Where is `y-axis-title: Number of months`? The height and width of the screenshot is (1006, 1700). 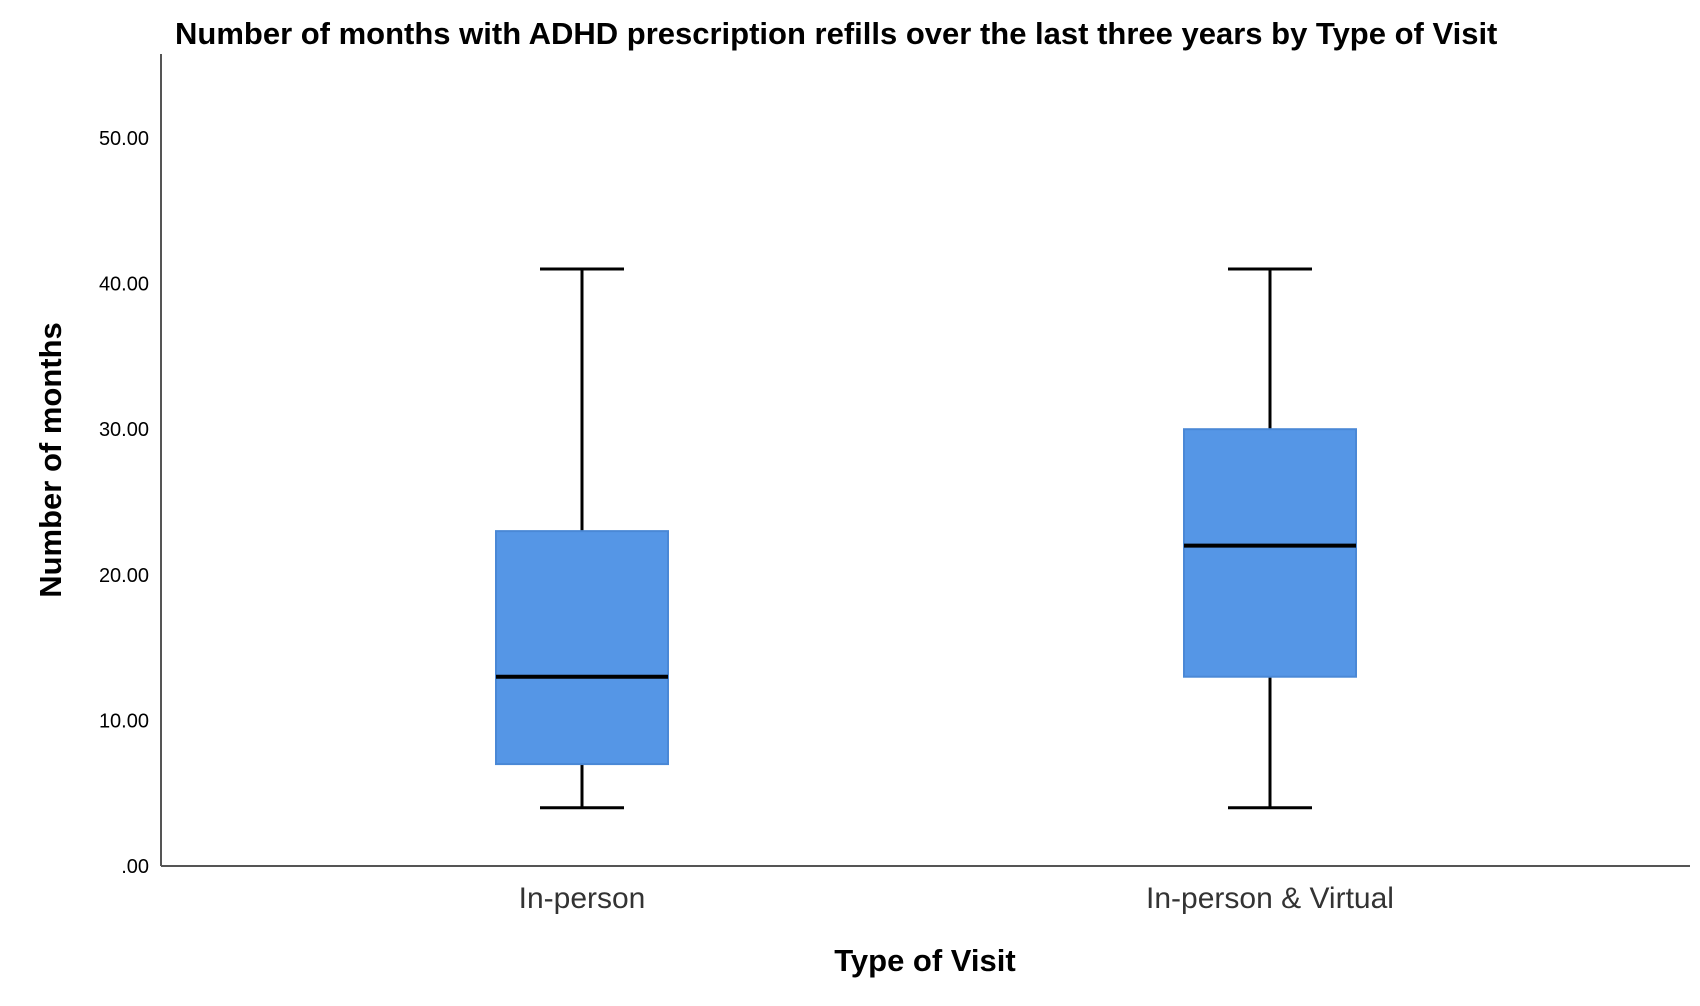 y-axis-title: Number of months is located at coordinates (50, 460).